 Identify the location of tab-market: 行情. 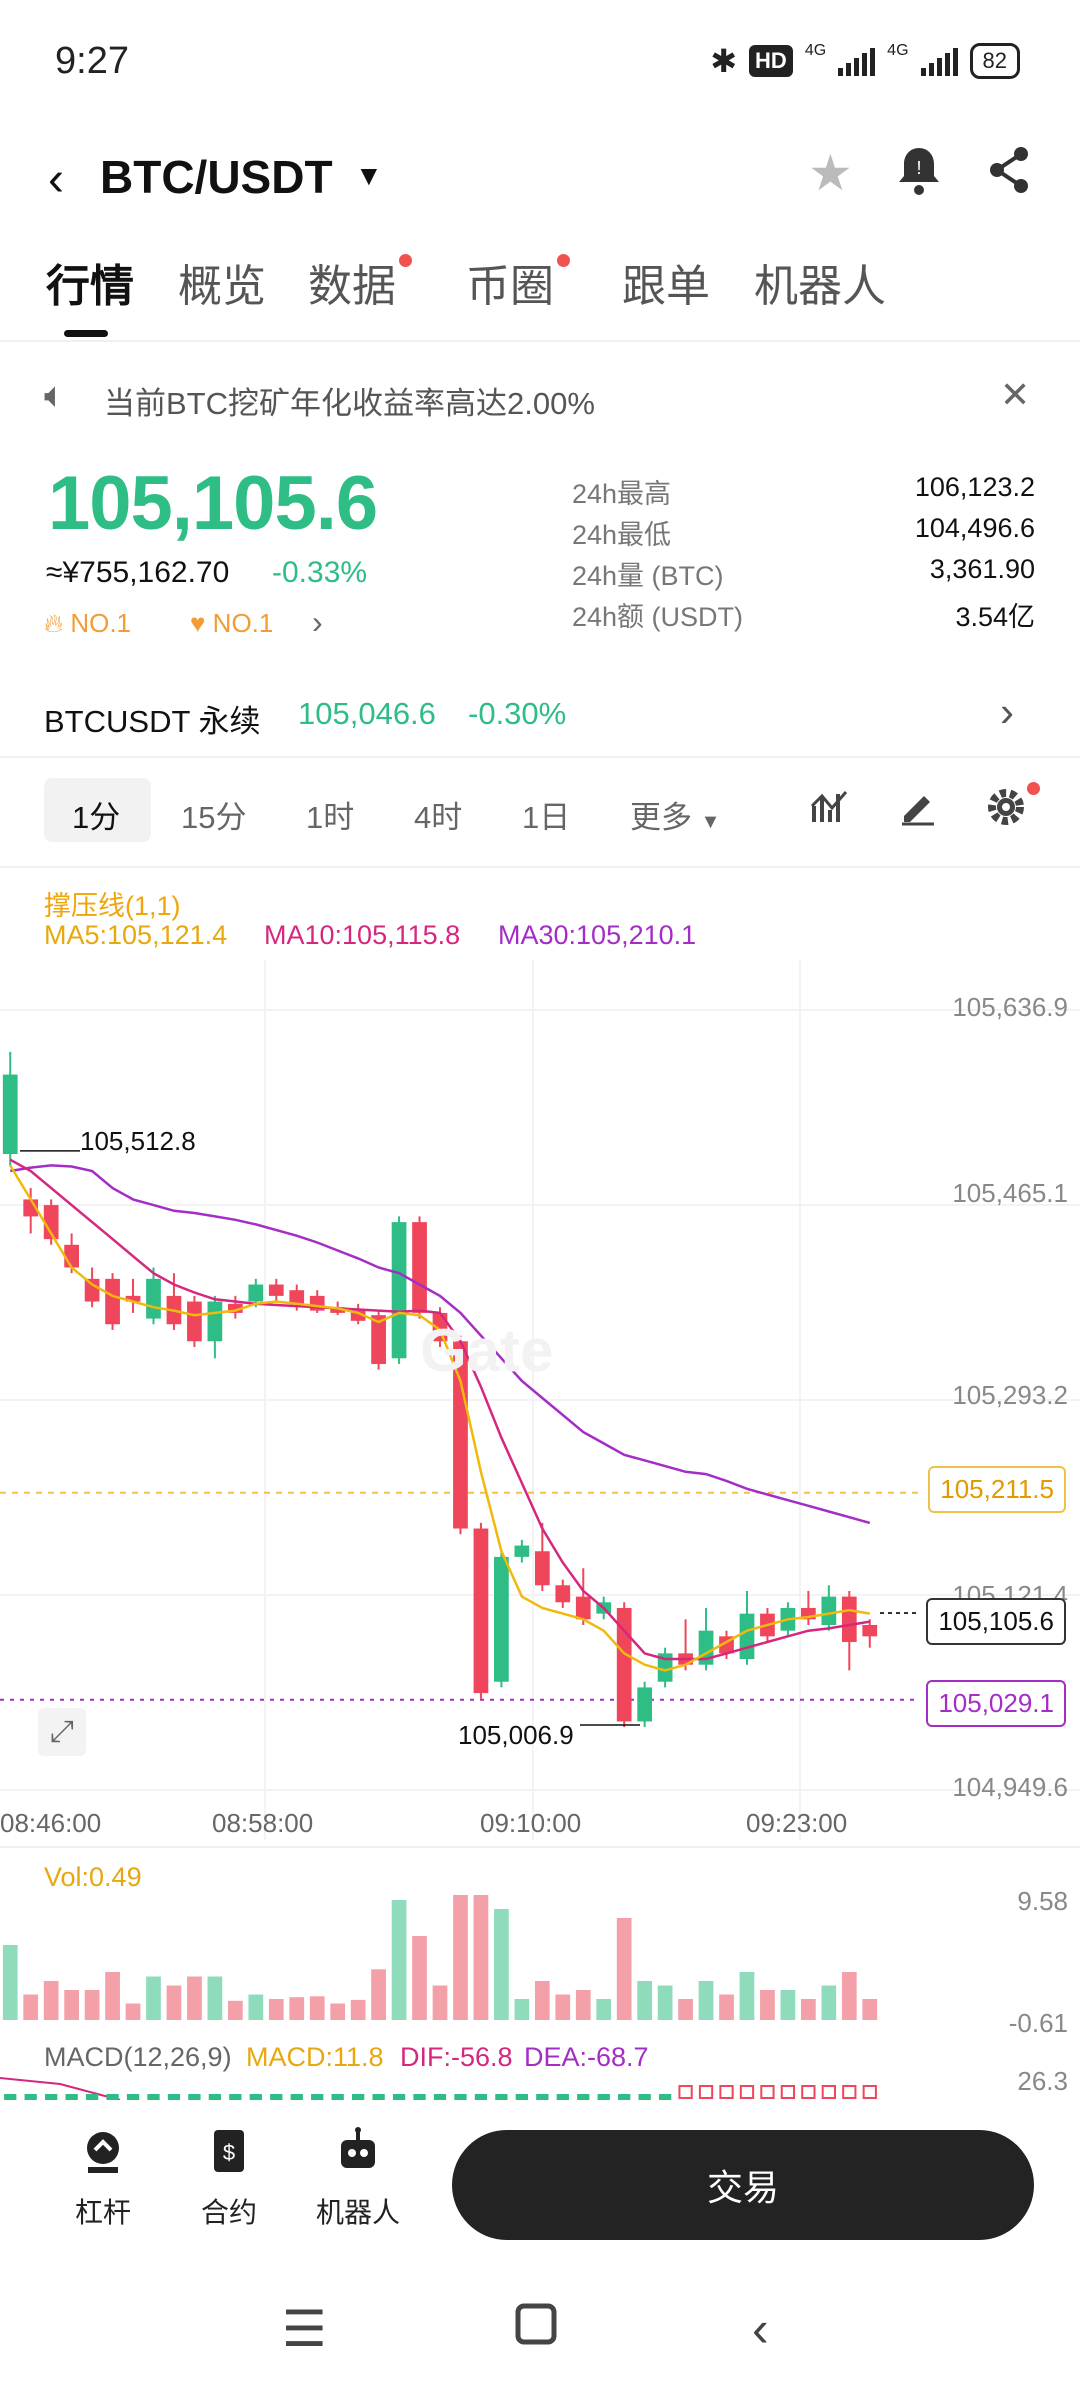
(90, 282).